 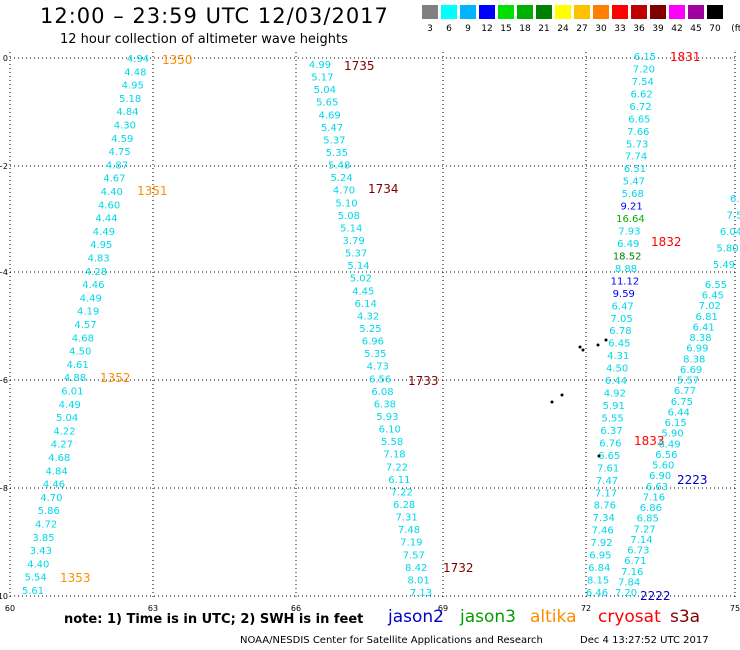 What do you see at coordinates (735, 199) in the screenshot?
I see `wave-height-label: 6.5` at bounding box center [735, 199].